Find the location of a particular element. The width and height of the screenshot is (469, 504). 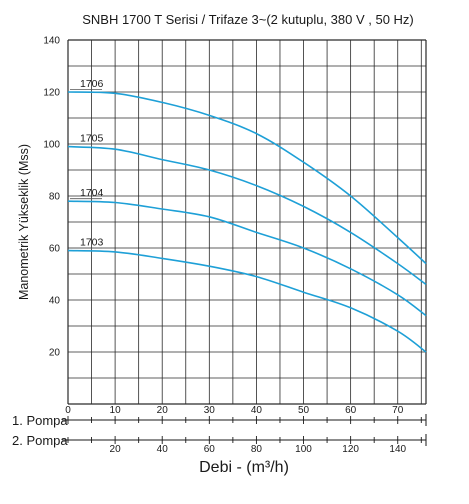

x-tick-label-pump1: 60 is located at coordinates (351, 410).